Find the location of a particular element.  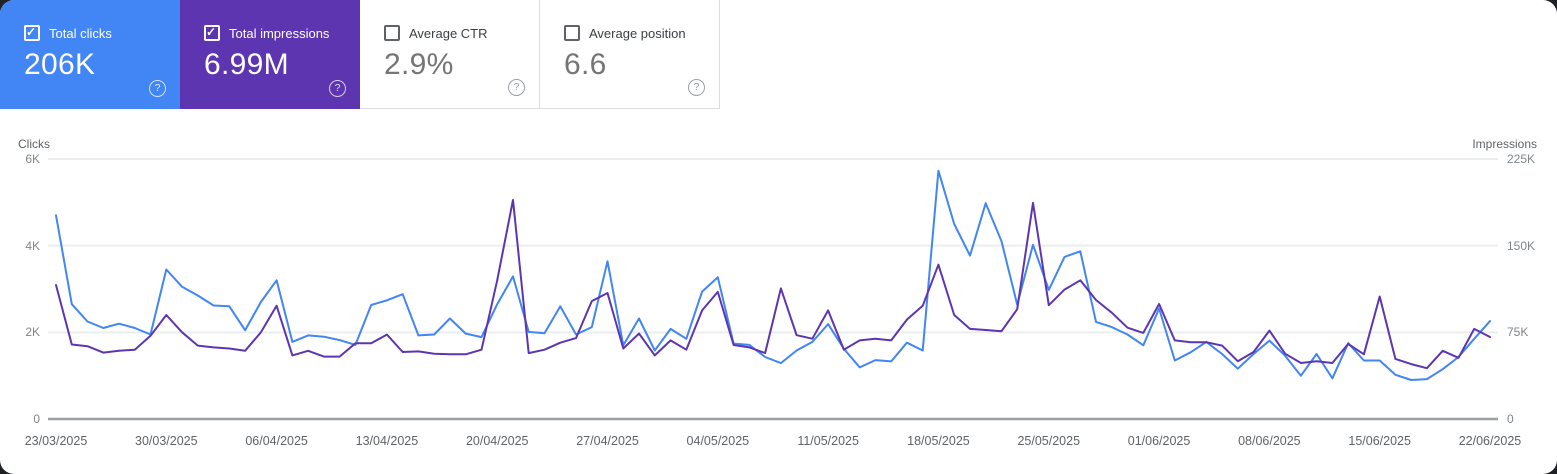

total-impressions-value: 6.99M is located at coordinates (246, 64).